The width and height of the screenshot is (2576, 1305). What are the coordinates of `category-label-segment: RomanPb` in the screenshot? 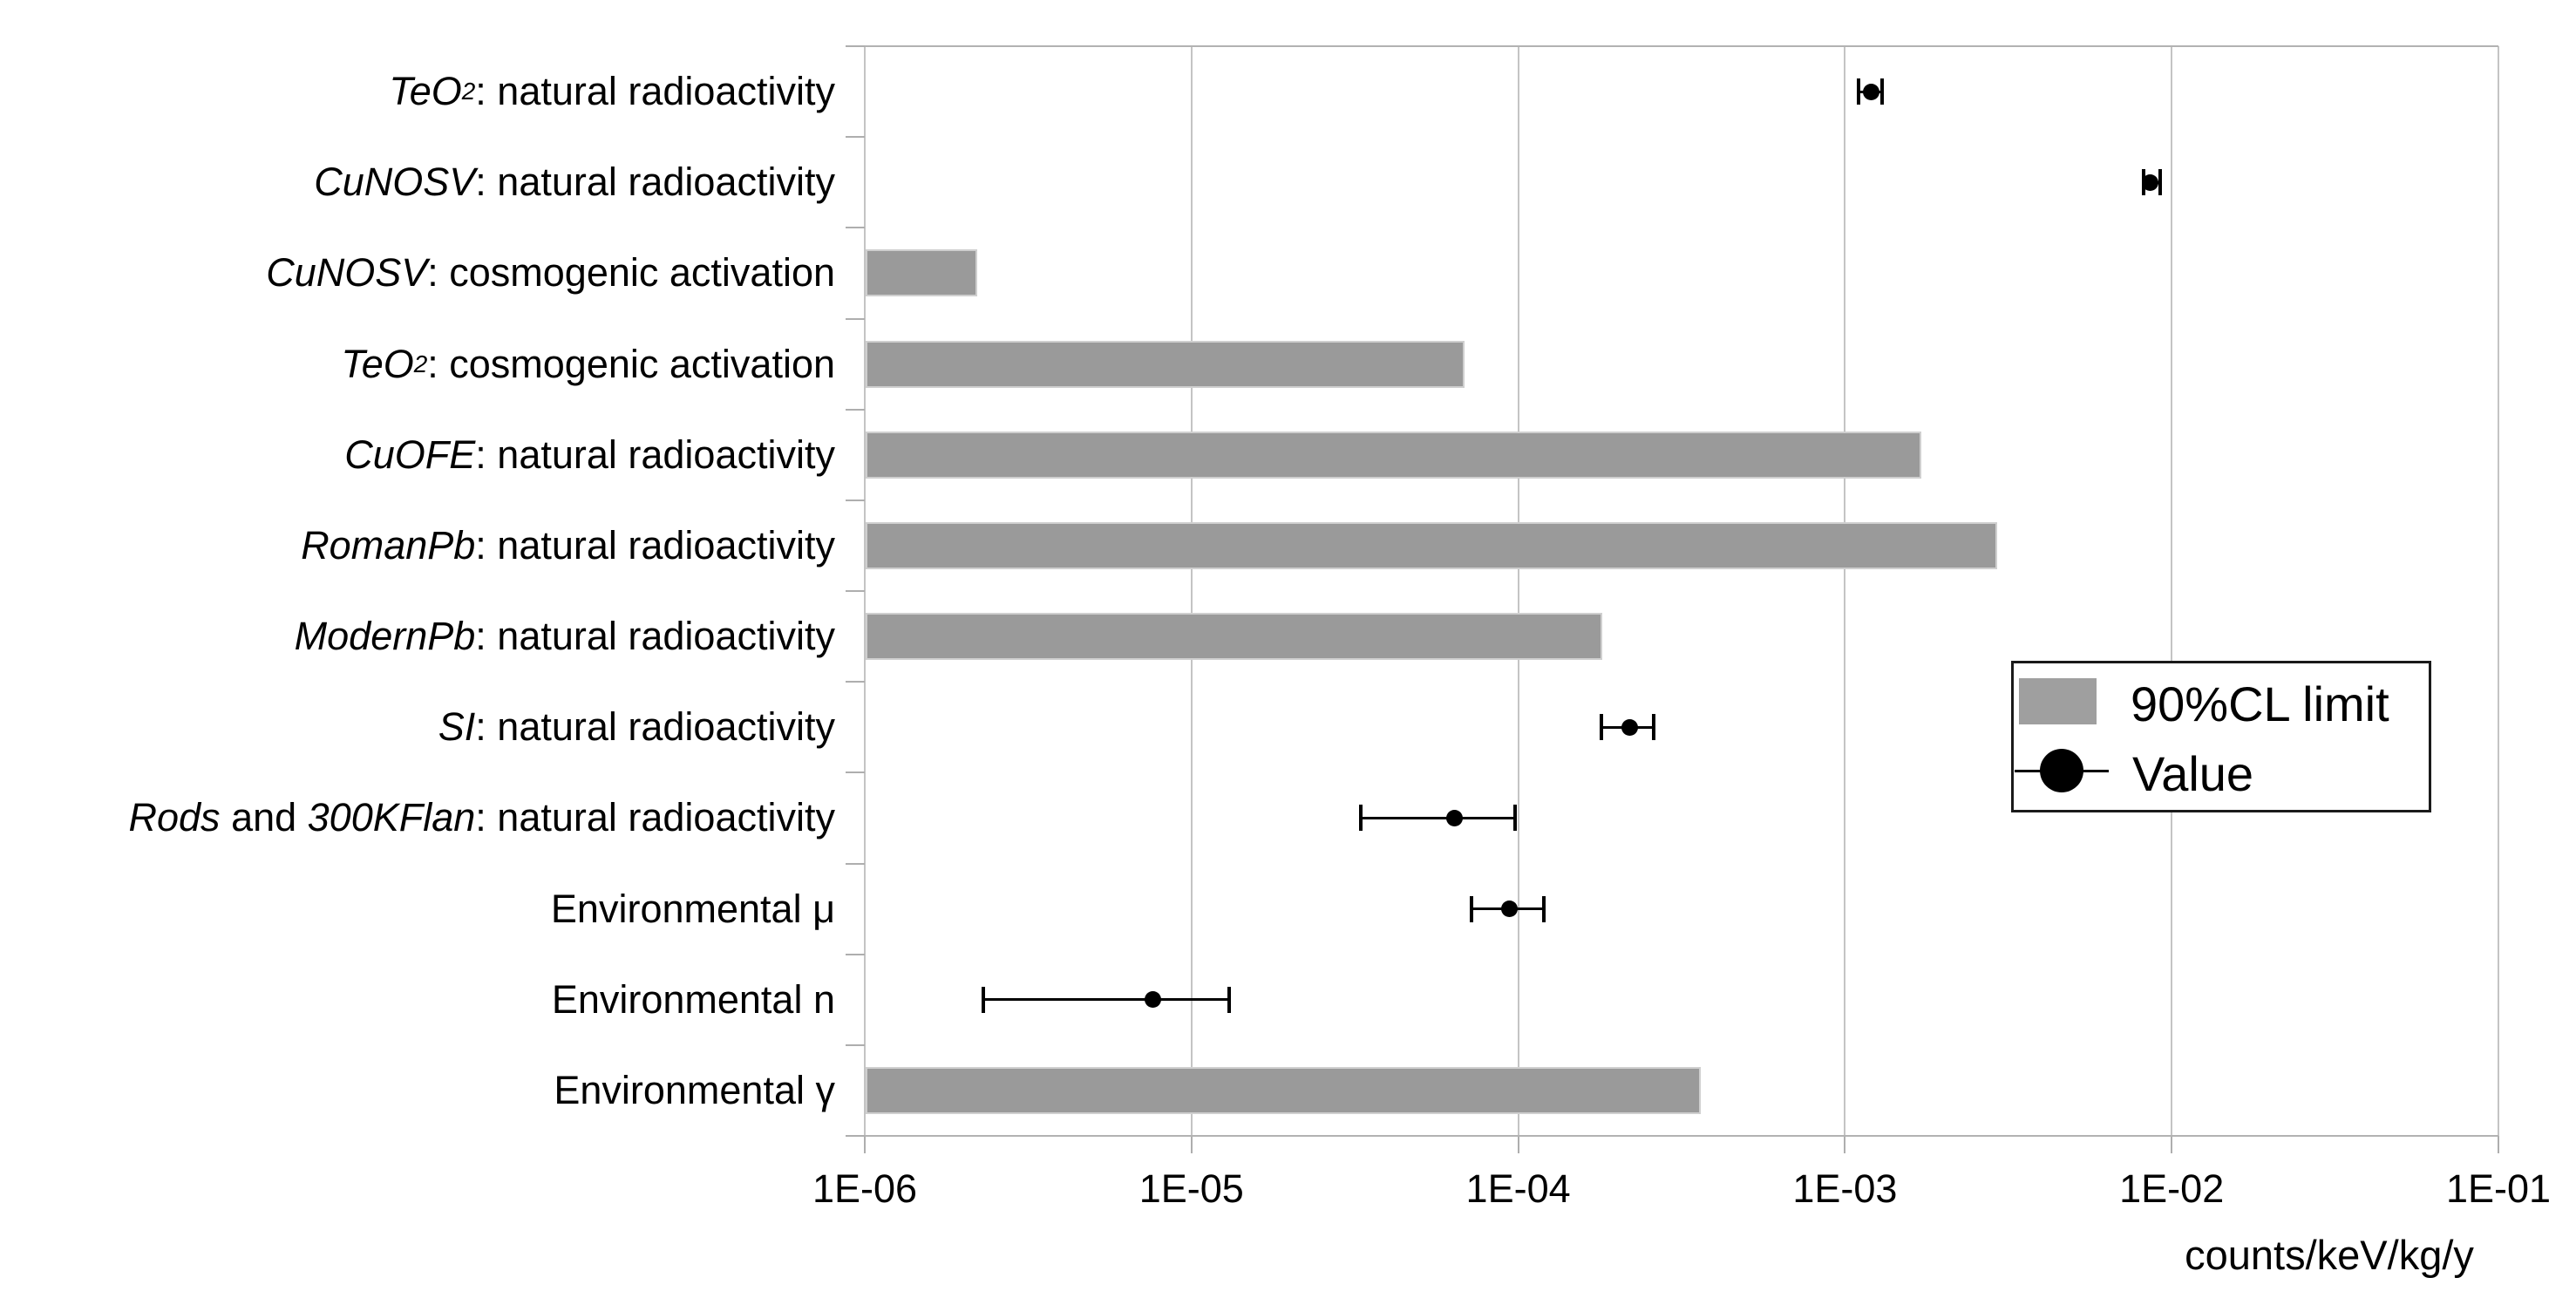 It's located at (388, 545).